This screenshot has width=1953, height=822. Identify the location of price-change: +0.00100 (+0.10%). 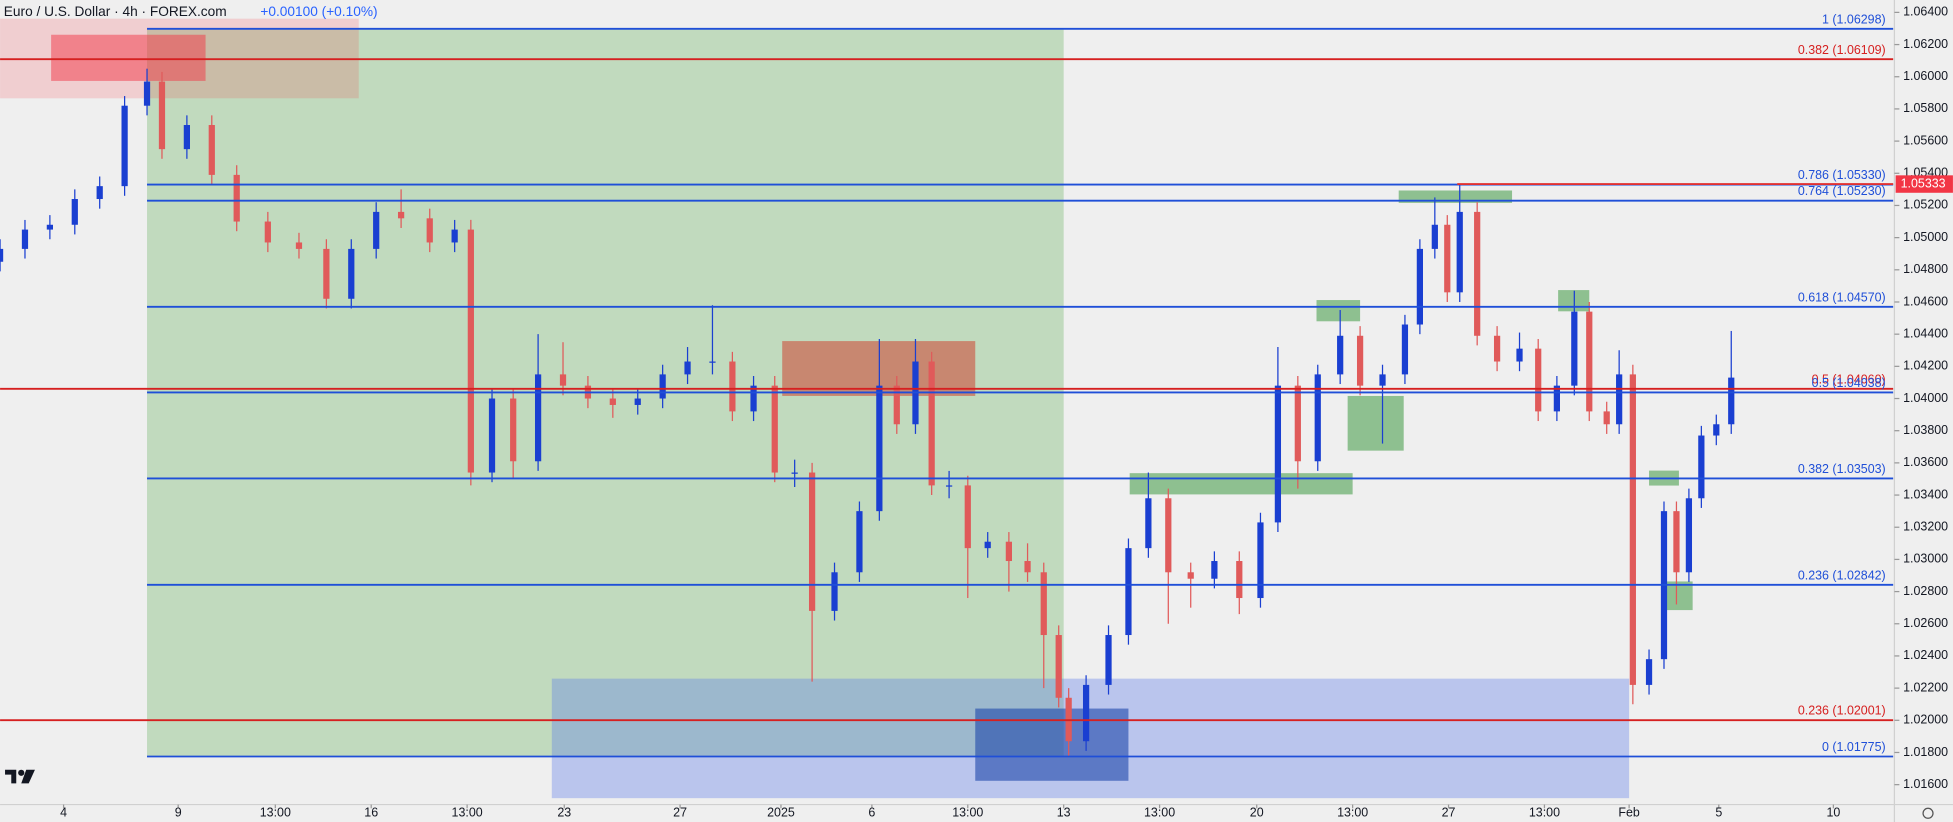
(318, 11).